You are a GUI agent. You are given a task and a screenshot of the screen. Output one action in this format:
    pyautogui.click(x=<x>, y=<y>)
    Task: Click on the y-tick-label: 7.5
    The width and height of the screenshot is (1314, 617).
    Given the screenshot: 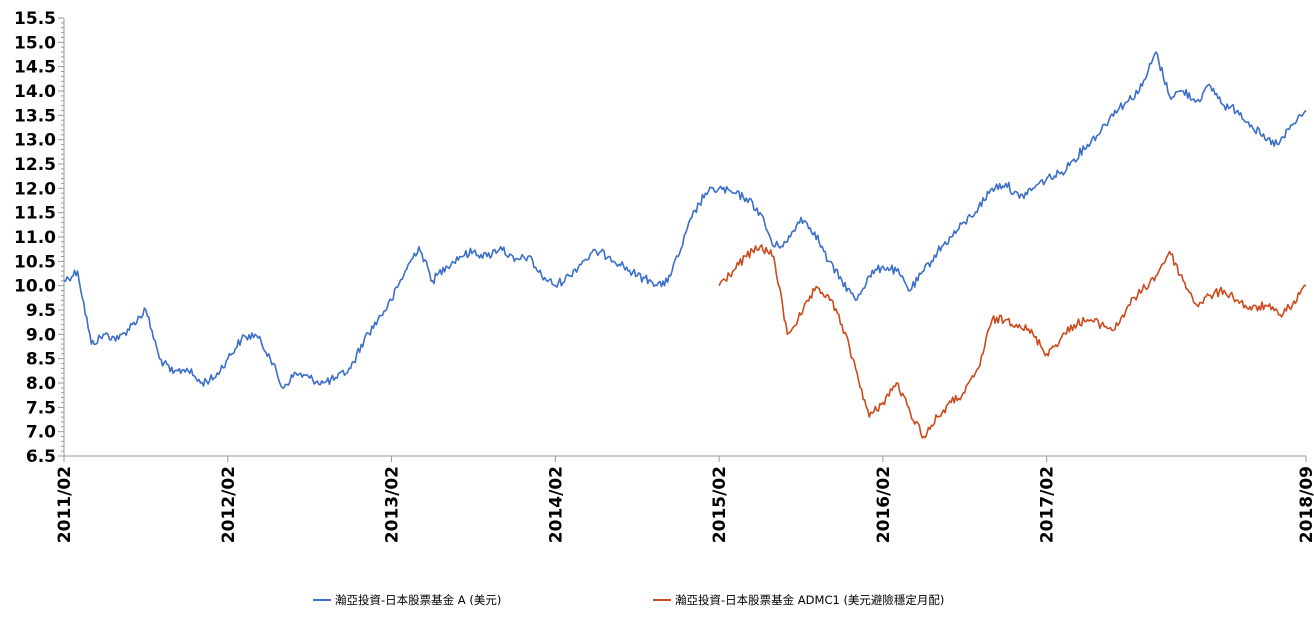 What is the action you would take?
    pyautogui.click(x=41, y=408)
    